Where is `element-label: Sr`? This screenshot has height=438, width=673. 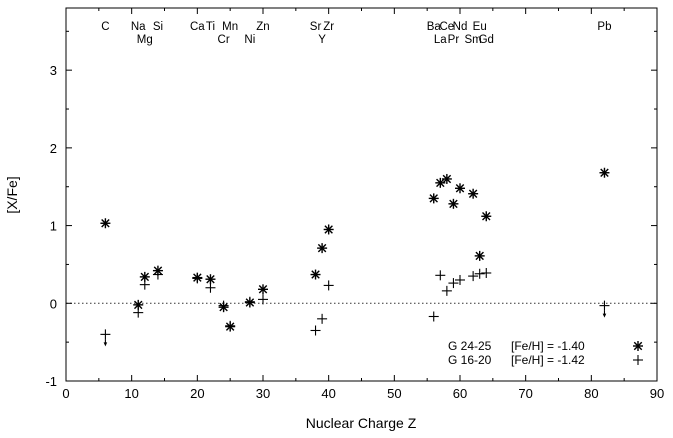 element-label: Sr is located at coordinates (316, 27).